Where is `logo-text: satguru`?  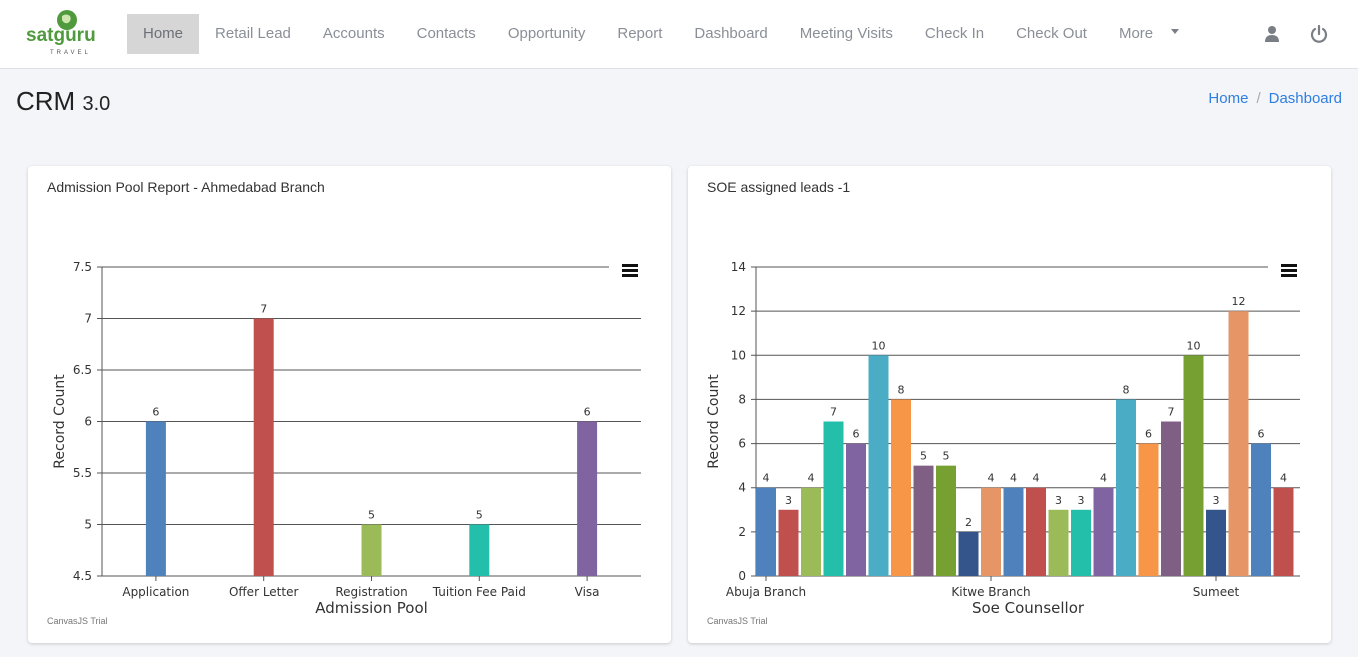 logo-text: satguru is located at coordinates (61, 35).